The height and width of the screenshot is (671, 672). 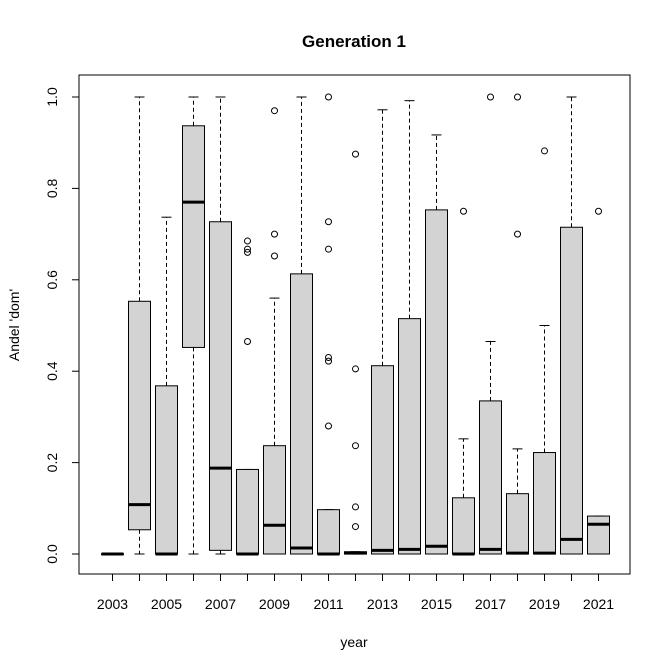 What do you see at coordinates (166, 604) in the screenshot?
I see `x-tick-label: 2005` at bounding box center [166, 604].